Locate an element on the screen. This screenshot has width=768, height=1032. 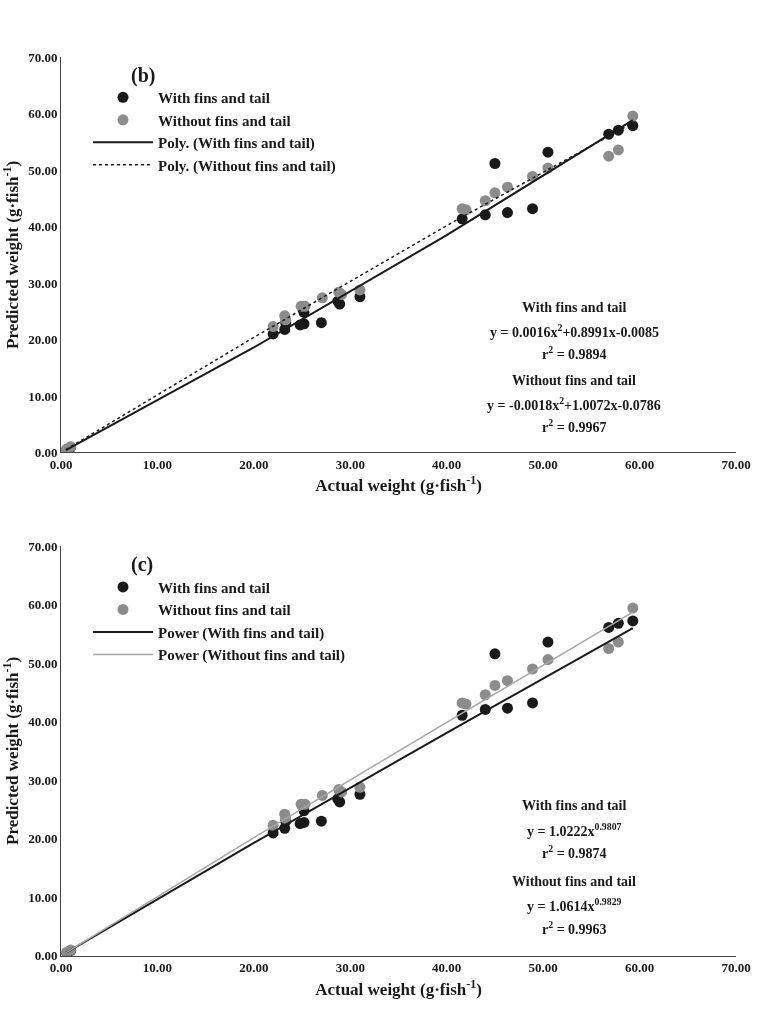
annotation: y = 0.0016x$^{2}$+0.8991x-0.0085 is located at coordinates (575, 331).